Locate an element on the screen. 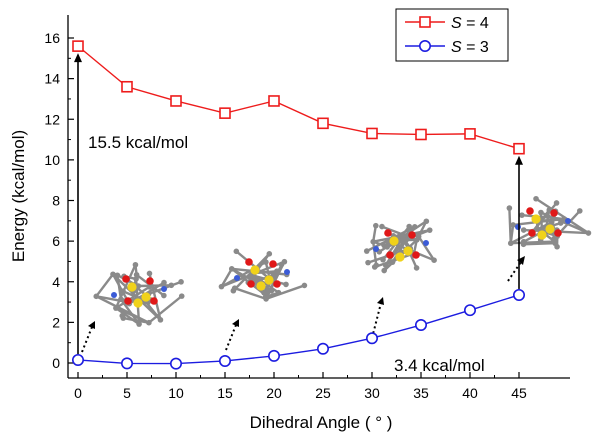  legend-value: = 4 is located at coordinates (475, 23).